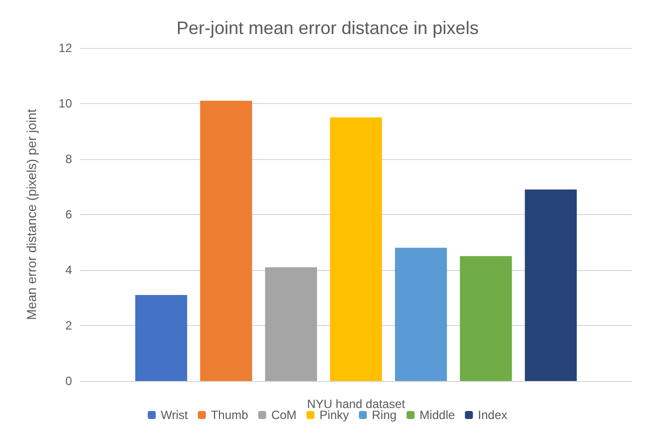 This screenshot has height=442, width=655. What do you see at coordinates (327, 28) in the screenshot?
I see `chart-title: Per-joint mean error distance in pixels` at bounding box center [327, 28].